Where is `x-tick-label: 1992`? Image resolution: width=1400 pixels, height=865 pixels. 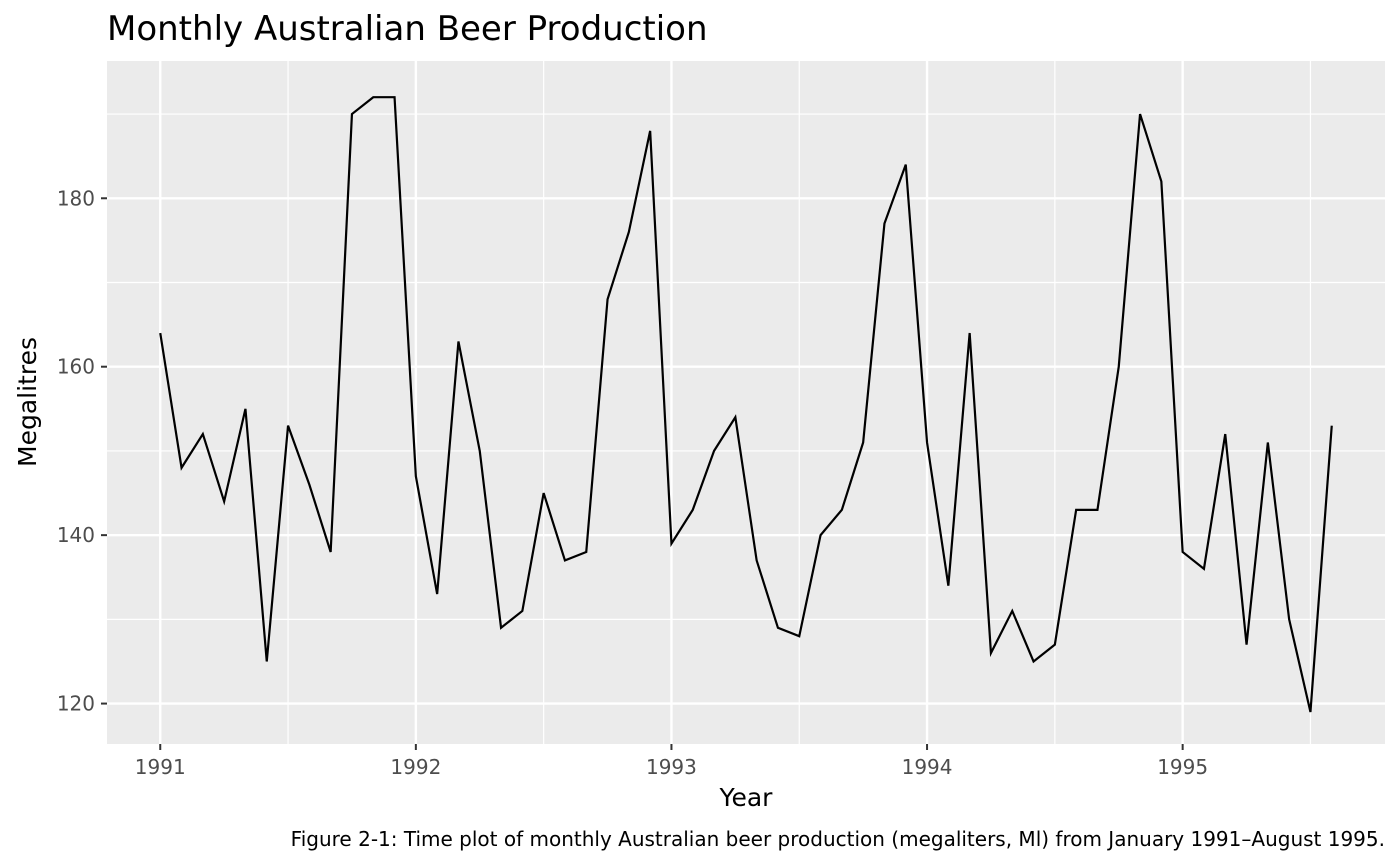
x-tick-label: 1992 is located at coordinates (415, 767).